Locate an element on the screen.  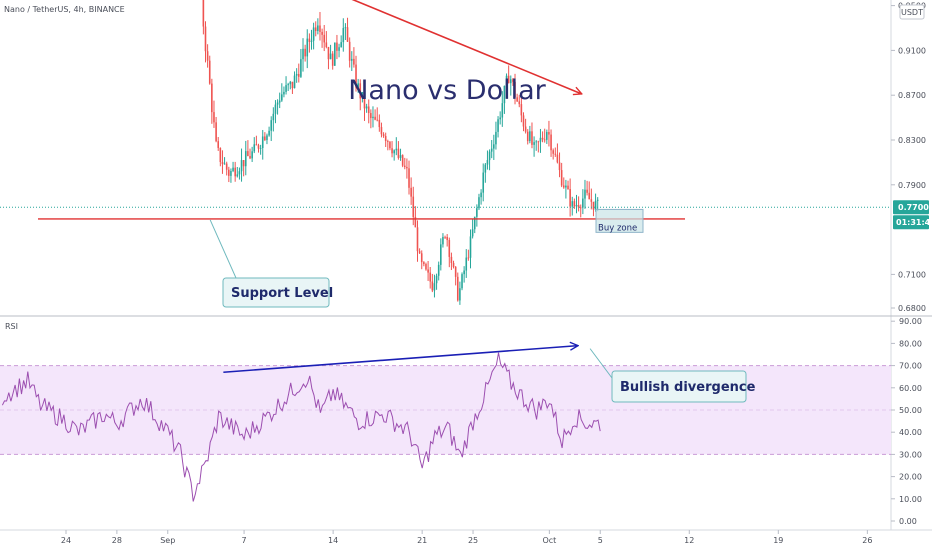
buy-zone-box is located at coordinates (619, 220).